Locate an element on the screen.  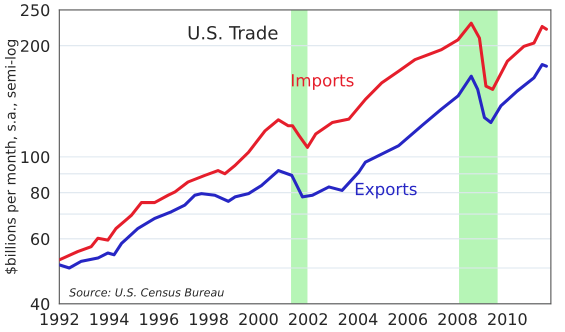
y-axis-title: $billions per month, s.a., semi-log is located at coordinates (11, 157).